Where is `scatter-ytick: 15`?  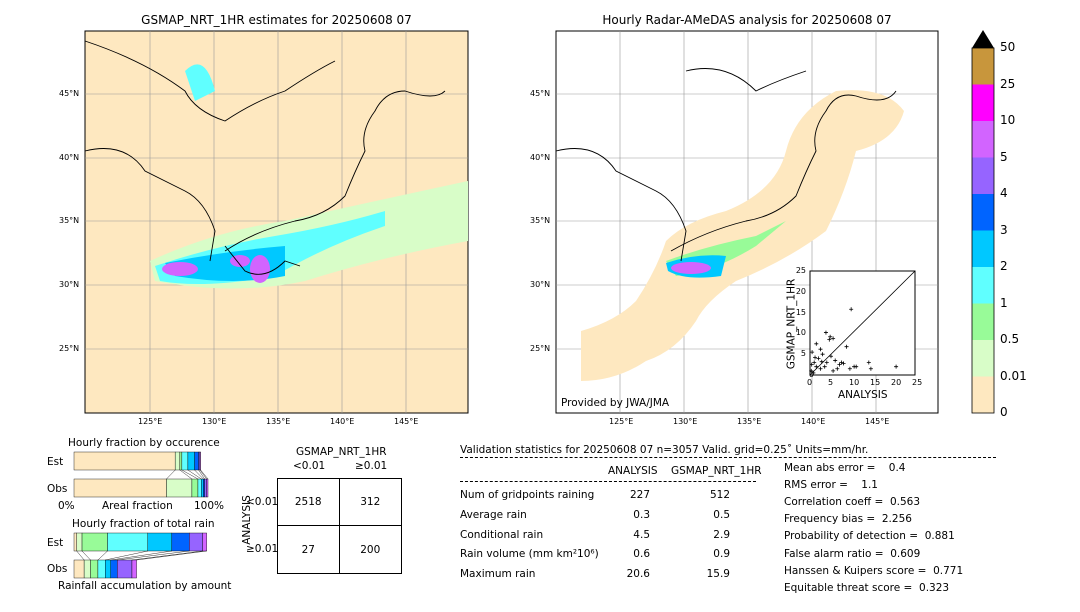 scatter-ytick: 15 is located at coordinates (800, 312).